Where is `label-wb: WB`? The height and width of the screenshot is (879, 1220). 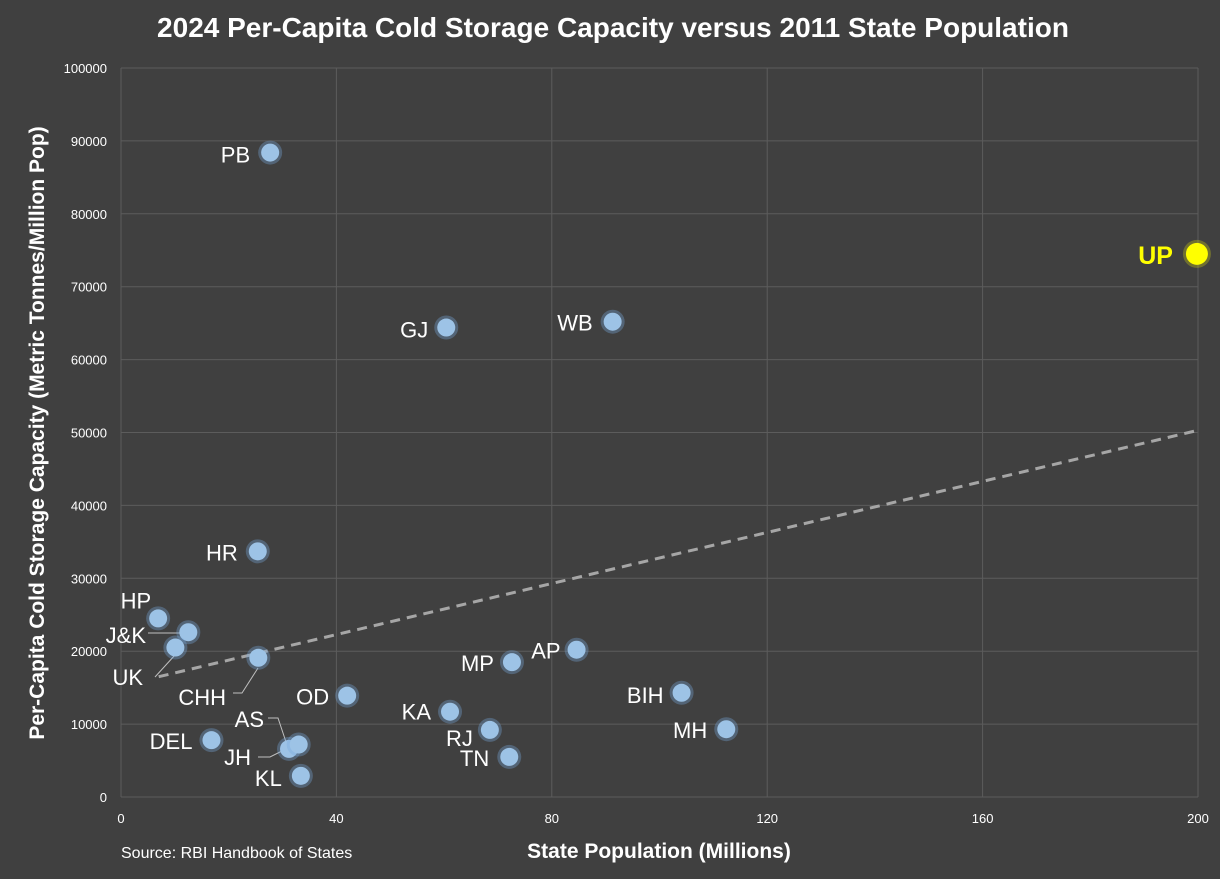
label-wb: WB is located at coordinates (574, 323).